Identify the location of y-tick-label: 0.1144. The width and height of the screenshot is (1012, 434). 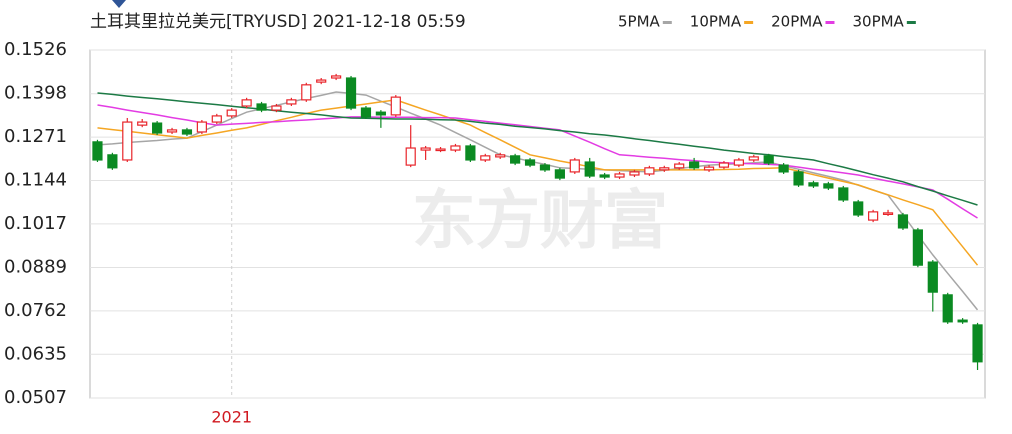
(35, 179).